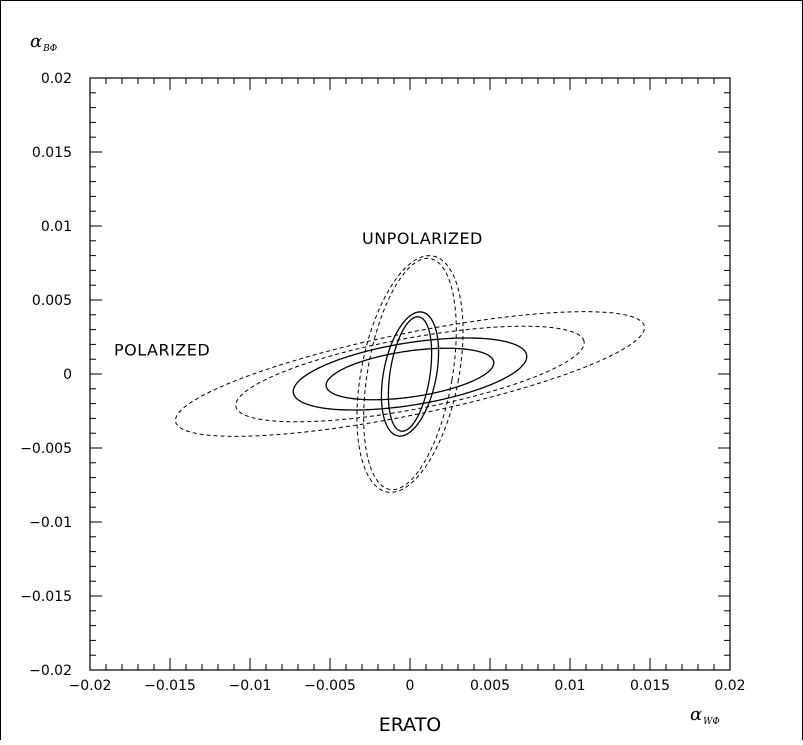 The width and height of the screenshot is (803, 745). What do you see at coordinates (490, 686) in the screenshot?
I see `x-tick-label: 0.005` at bounding box center [490, 686].